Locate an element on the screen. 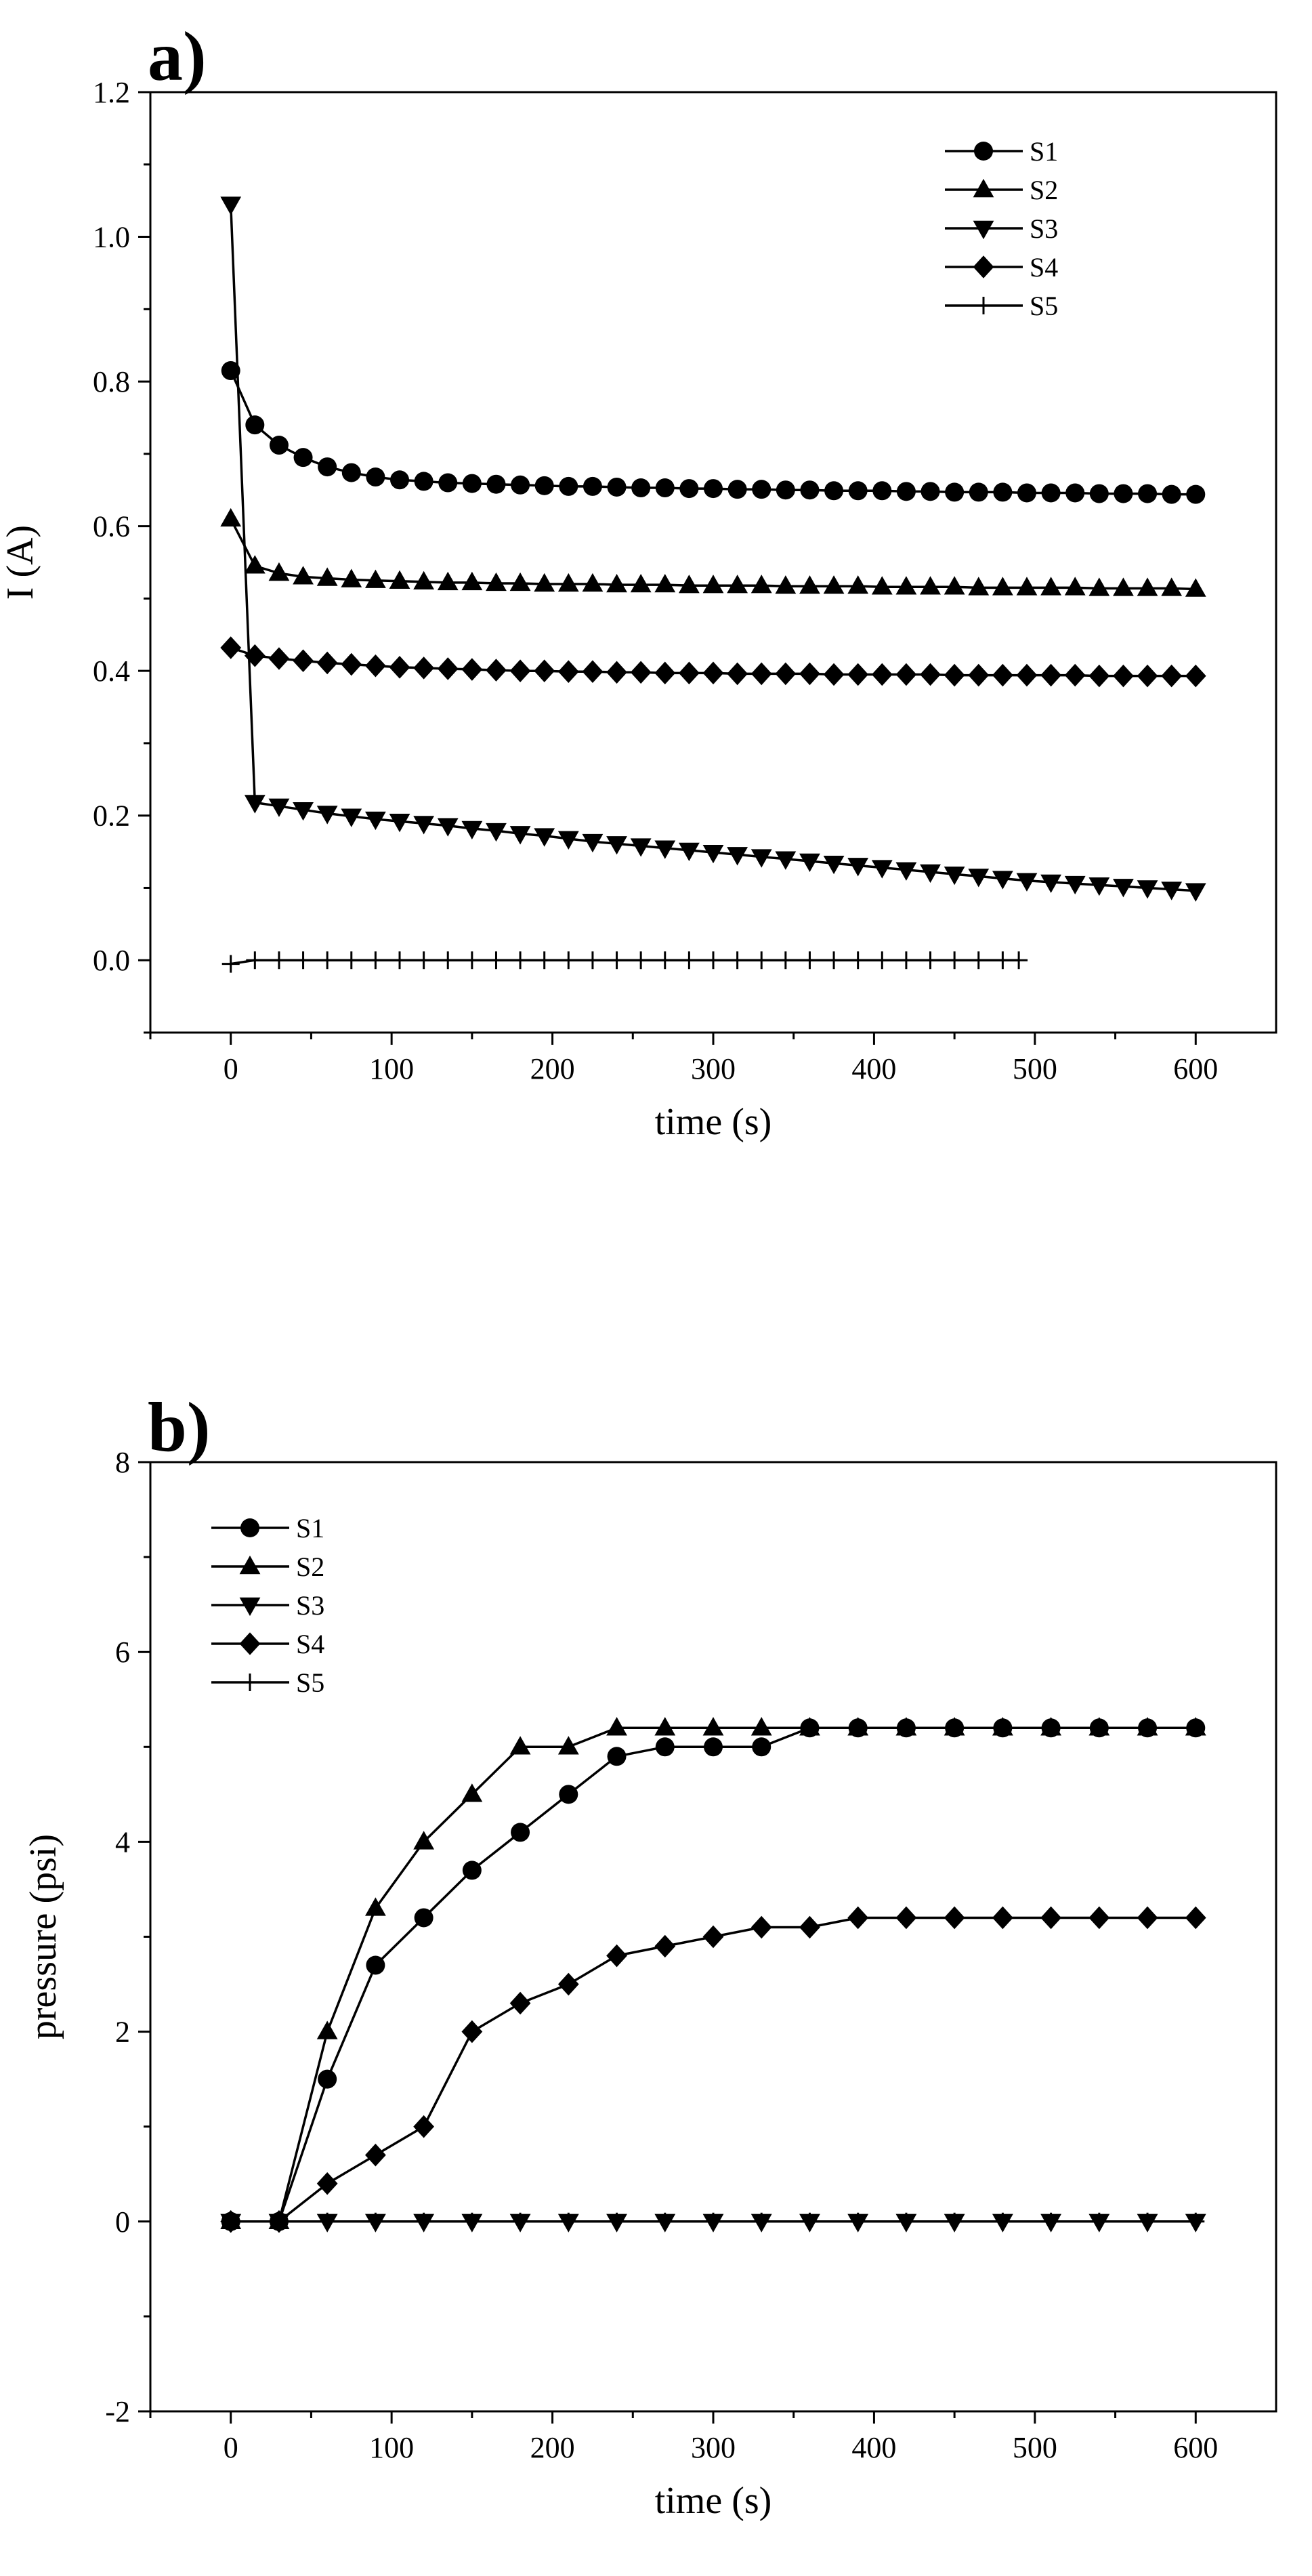 The height and width of the screenshot is (2576, 1312). x-tick-label: 0 is located at coordinates (231, 1068).